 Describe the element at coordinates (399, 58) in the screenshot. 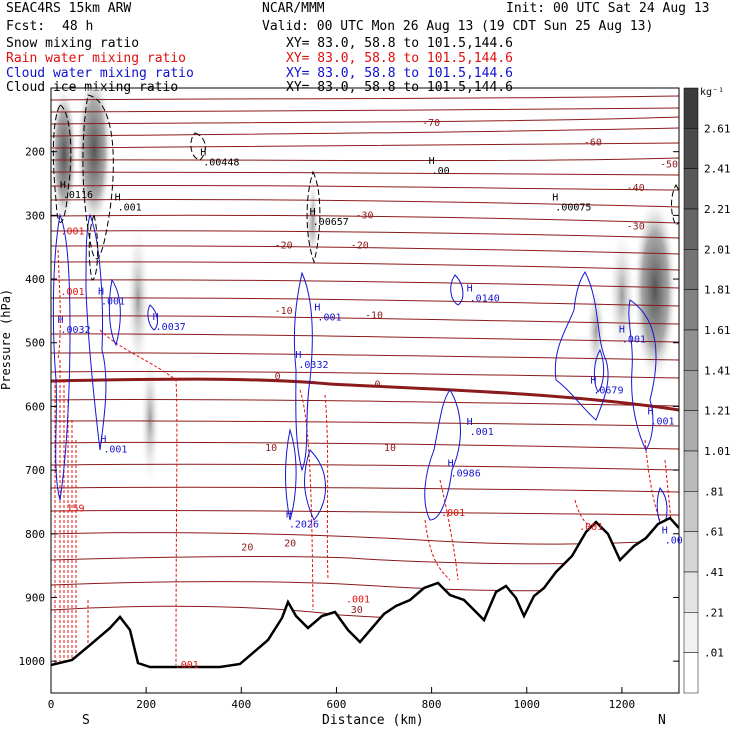

I see `field-rain-xy: XY= 83.0, 58.8 to 101.5,144.6` at that location.